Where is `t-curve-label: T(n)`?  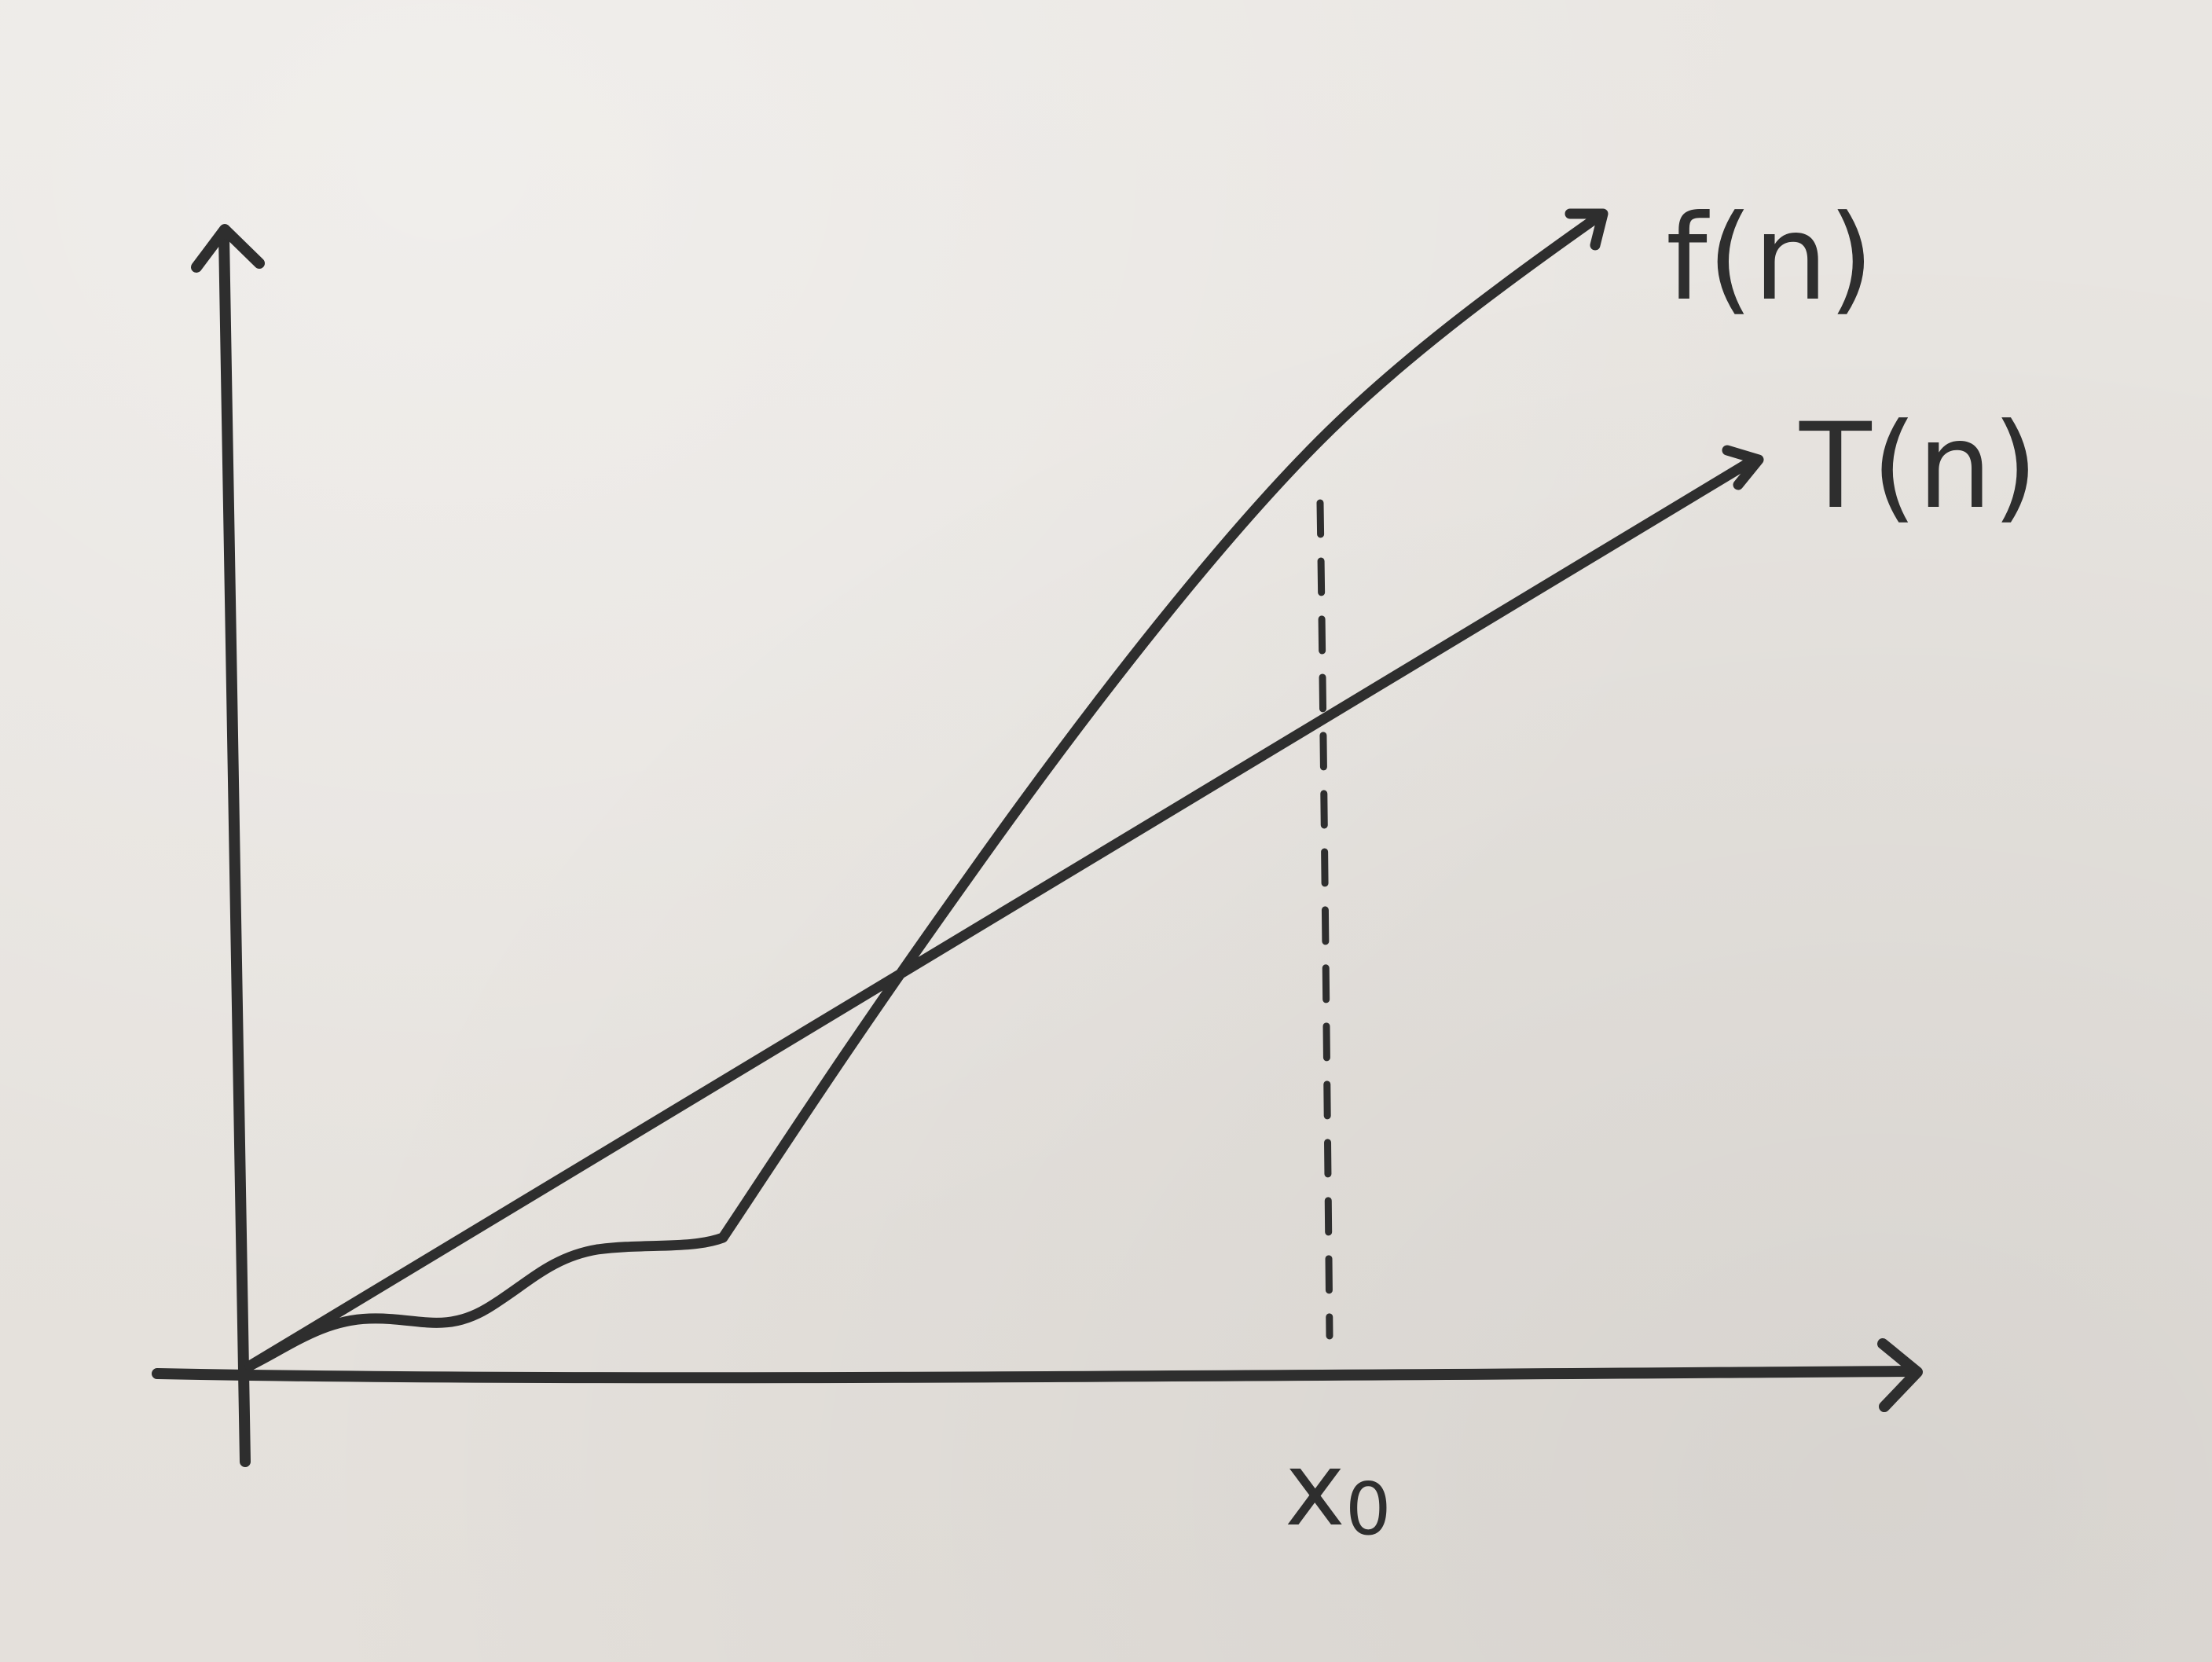
t-curve-label: T(n) is located at coordinates (1918, 467).